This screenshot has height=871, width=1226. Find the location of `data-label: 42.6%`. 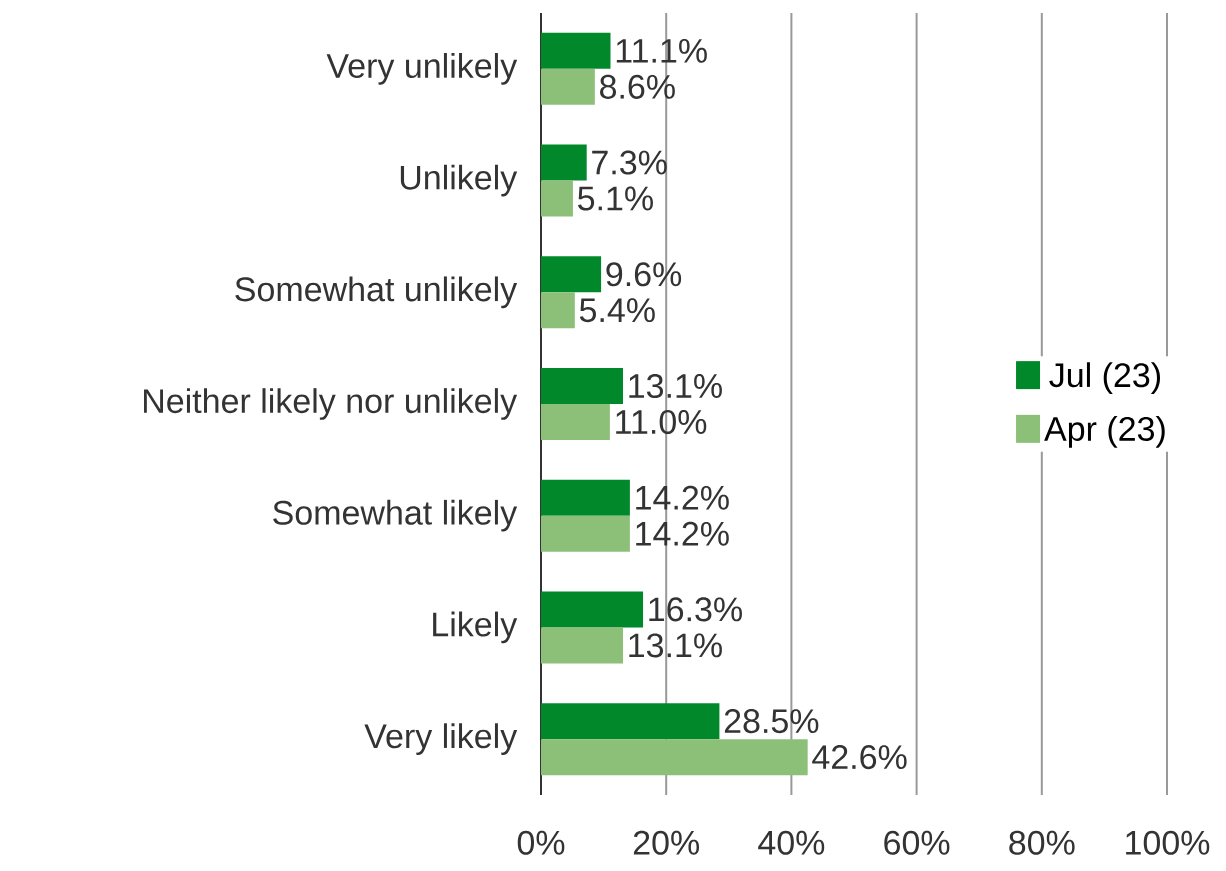

data-label: 42.6% is located at coordinates (859, 757).